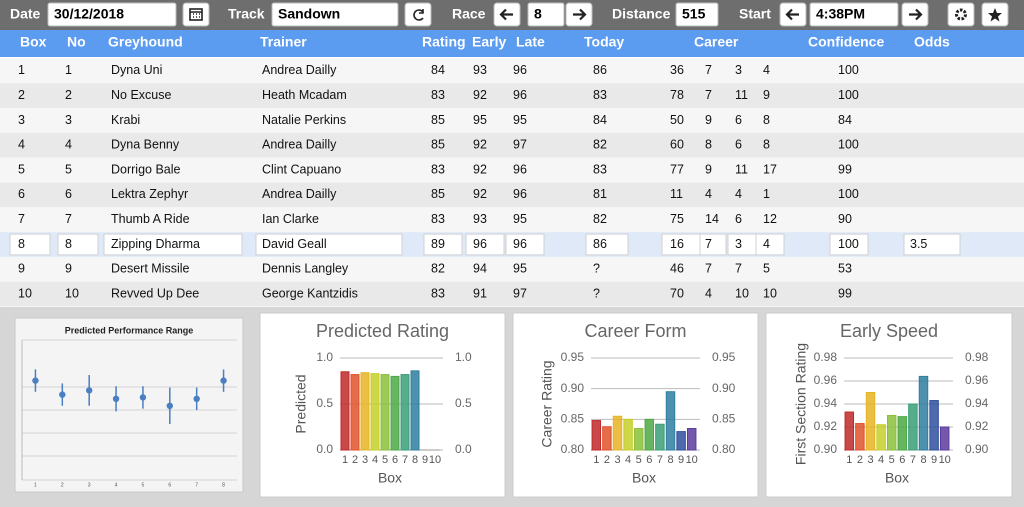 This screenshot has width=1024, height=507. Describe the element at coordinates (438, 120) in the screenshot. I see `table-cell: 85` at that location.